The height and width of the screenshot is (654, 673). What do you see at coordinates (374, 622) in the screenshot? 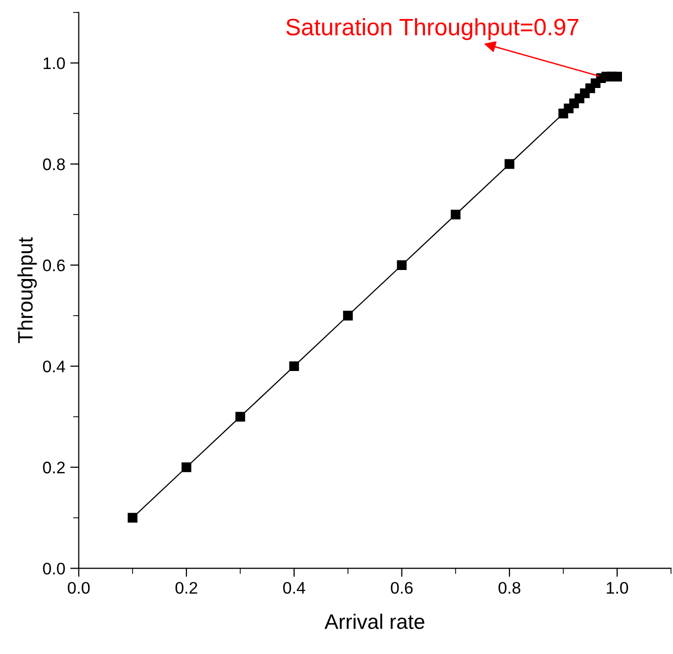
I see `x-axis-title: Arrival rate` at bounding box center [374, 622].